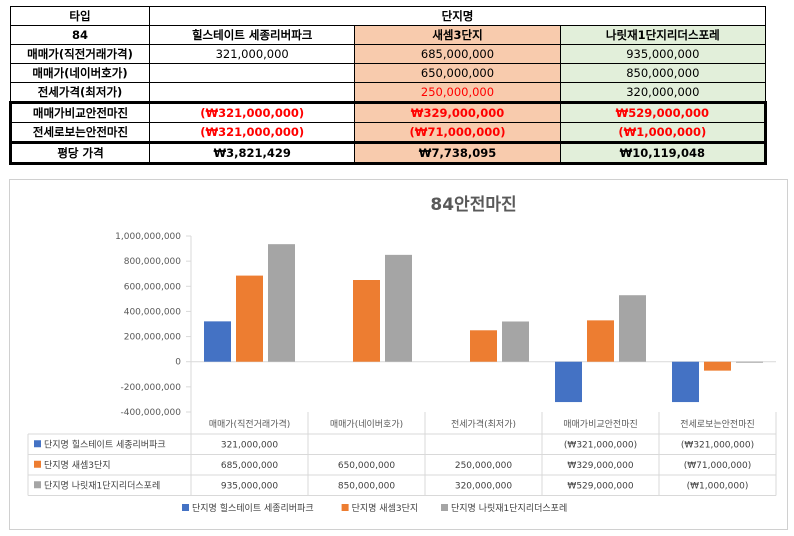 The image size is (794, 536). I want to click on series-row-label: 단지명 힐스테이트 세종리버파크, so click(105, 444).